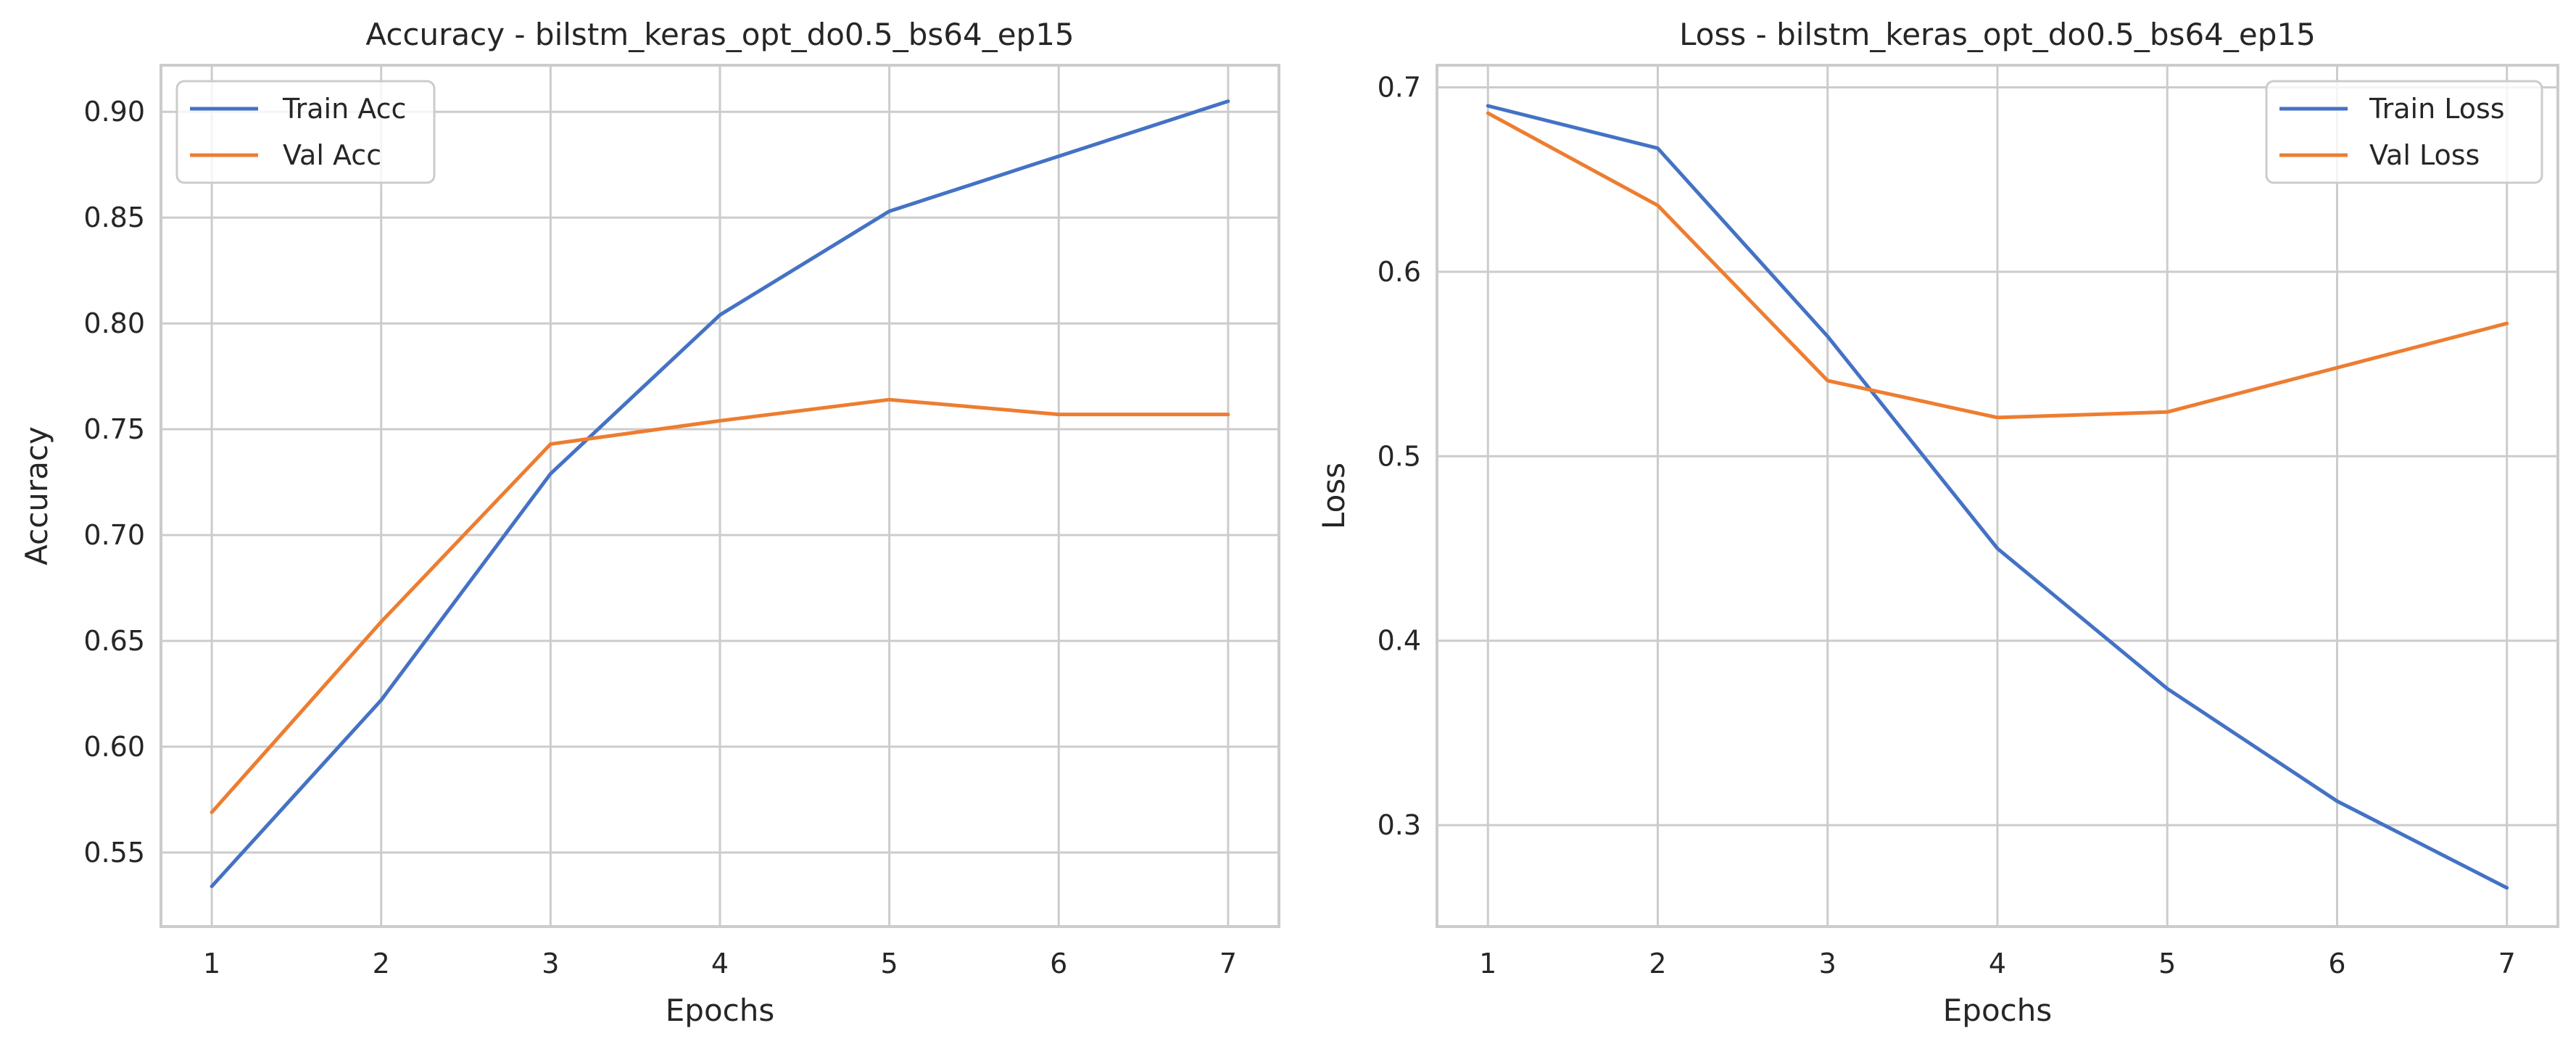 The width and height of the screenshot is (2576, 1052). I want to click on loss-legend-label-train: Train Loss, so click(2437, 109).